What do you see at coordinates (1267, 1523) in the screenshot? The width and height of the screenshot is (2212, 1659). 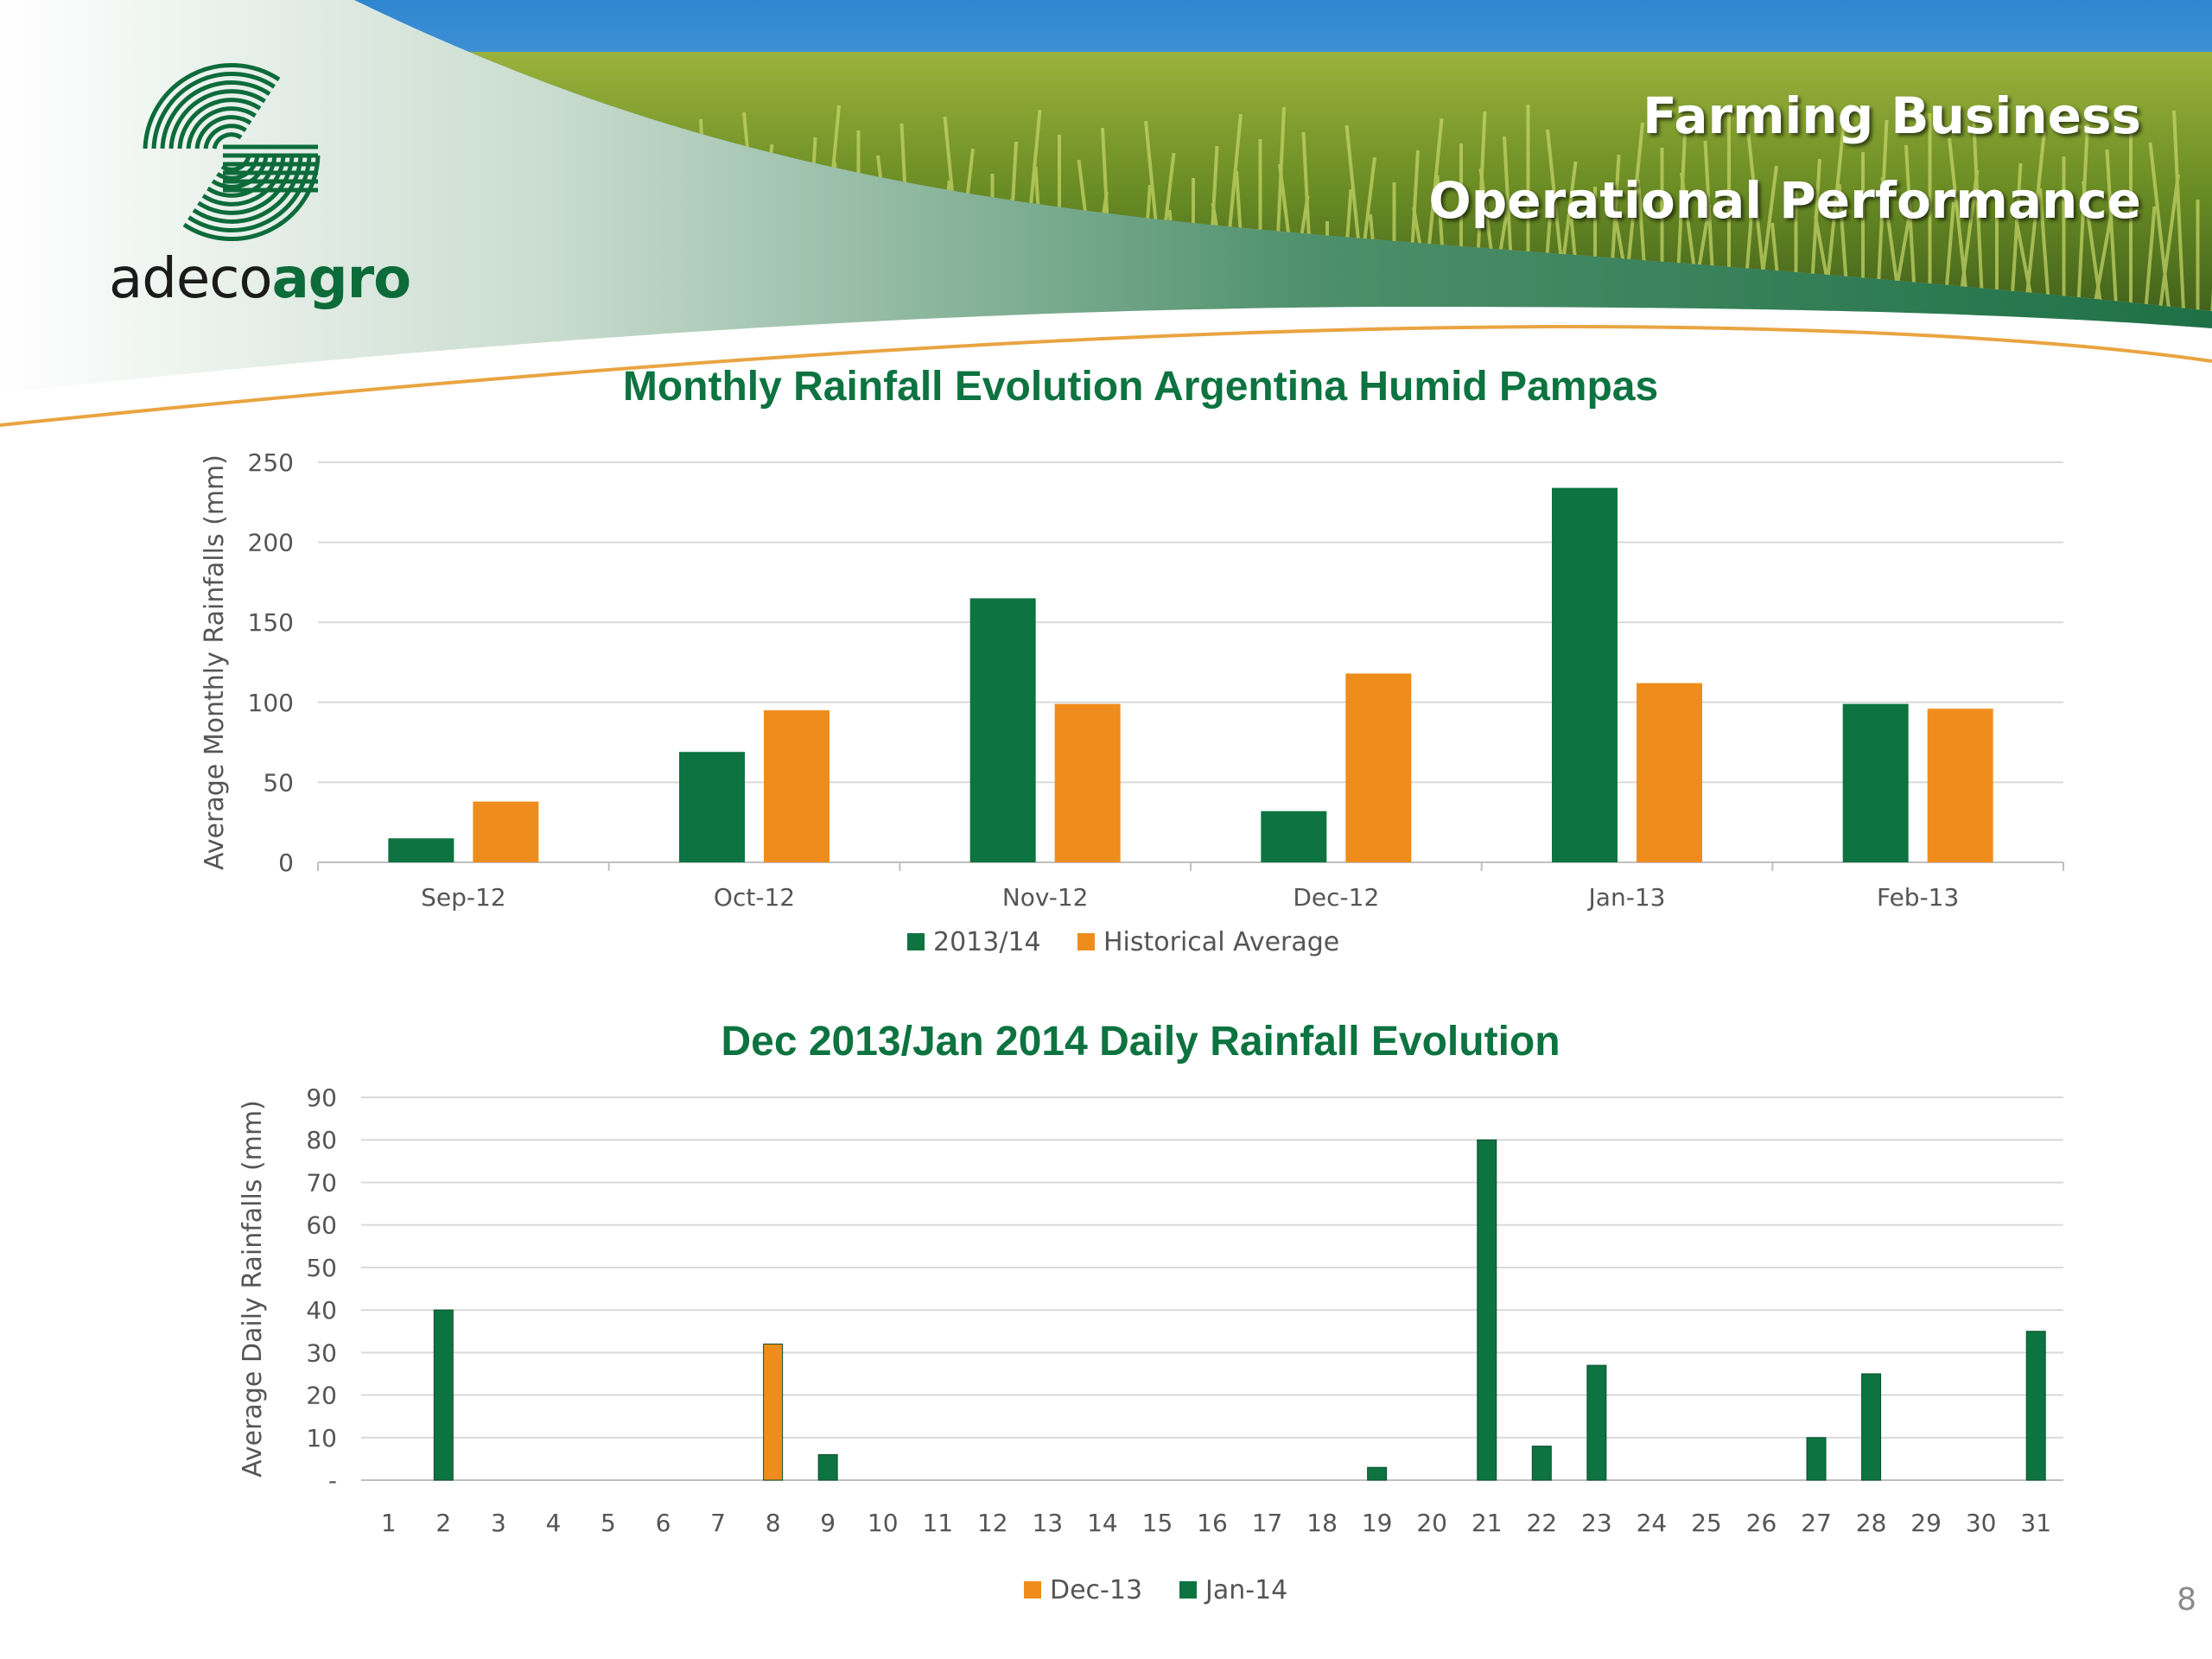 I see `x-tick-label: 17` at bounding box center [1267, 1523].